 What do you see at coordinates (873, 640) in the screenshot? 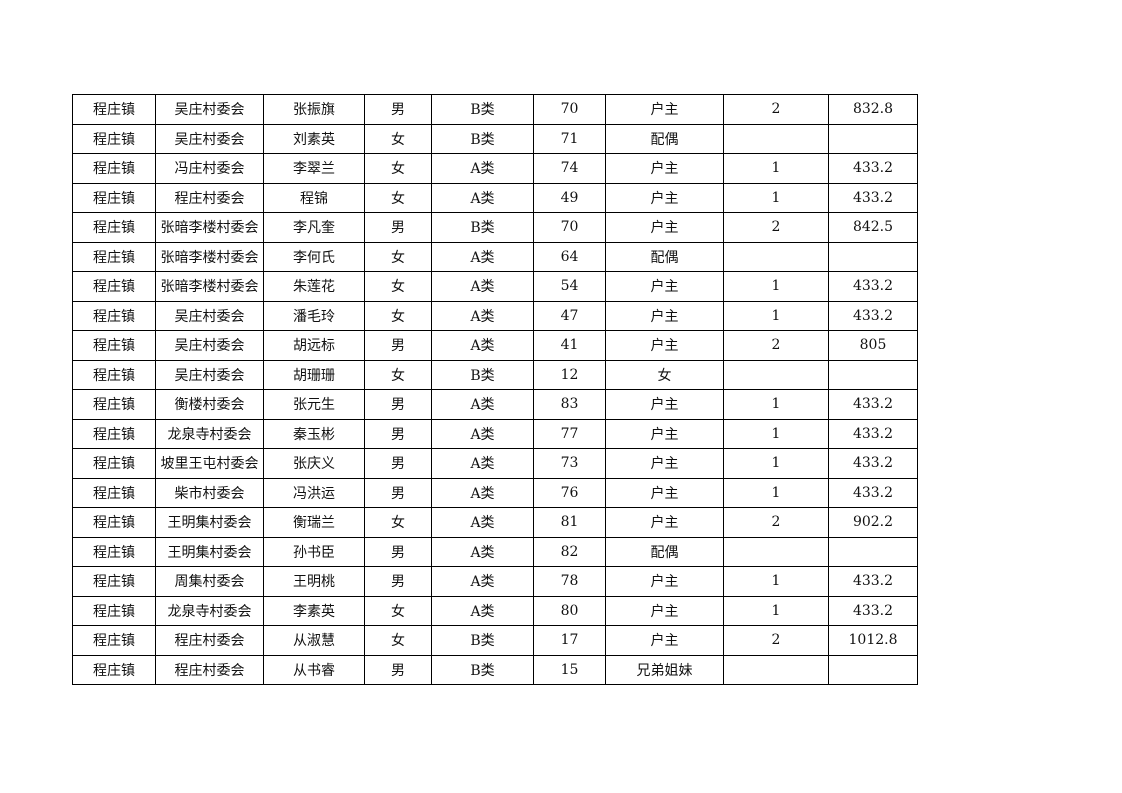
I see `cell-amount: 1012.8` at bounding box center [873, 640].